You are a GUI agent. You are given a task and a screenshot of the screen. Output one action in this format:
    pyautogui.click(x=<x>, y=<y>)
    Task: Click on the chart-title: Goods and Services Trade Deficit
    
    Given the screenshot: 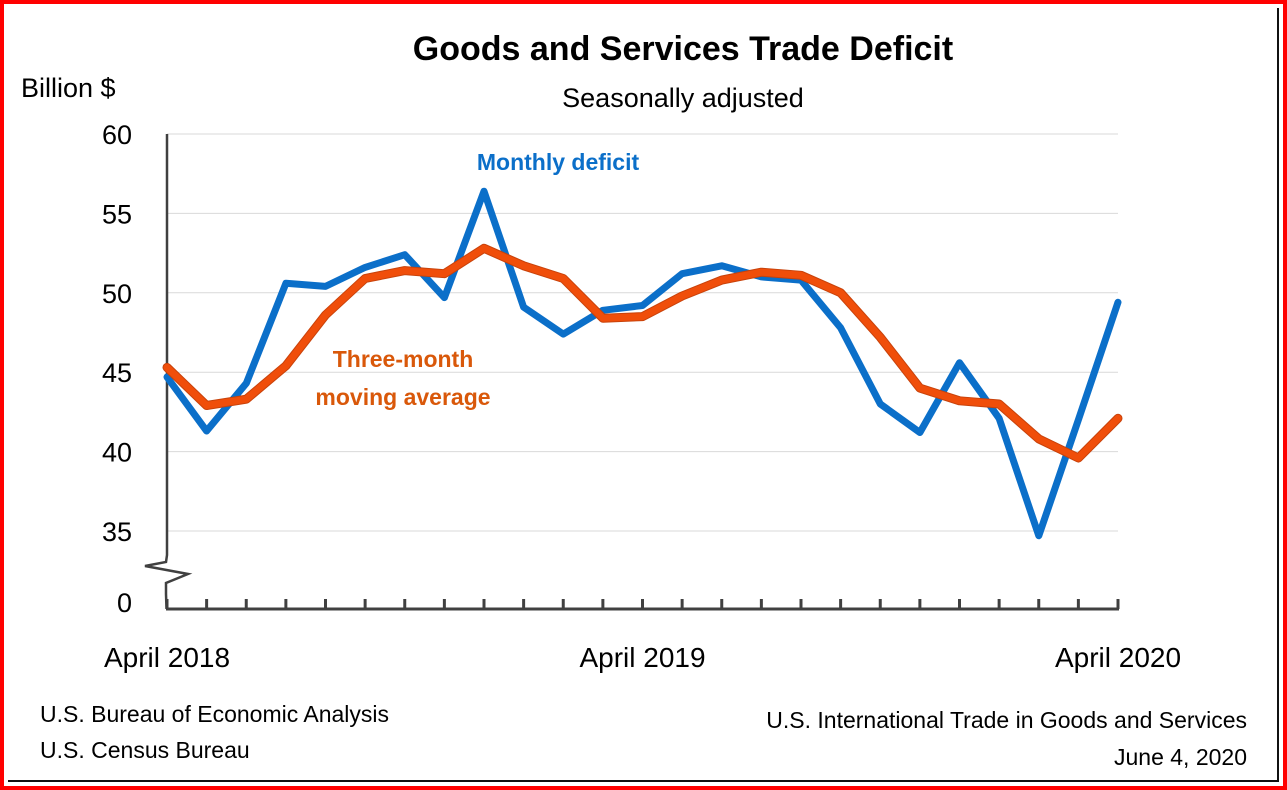 What is the action you would take?
    pyautogui.click(x=683, y=49)
    